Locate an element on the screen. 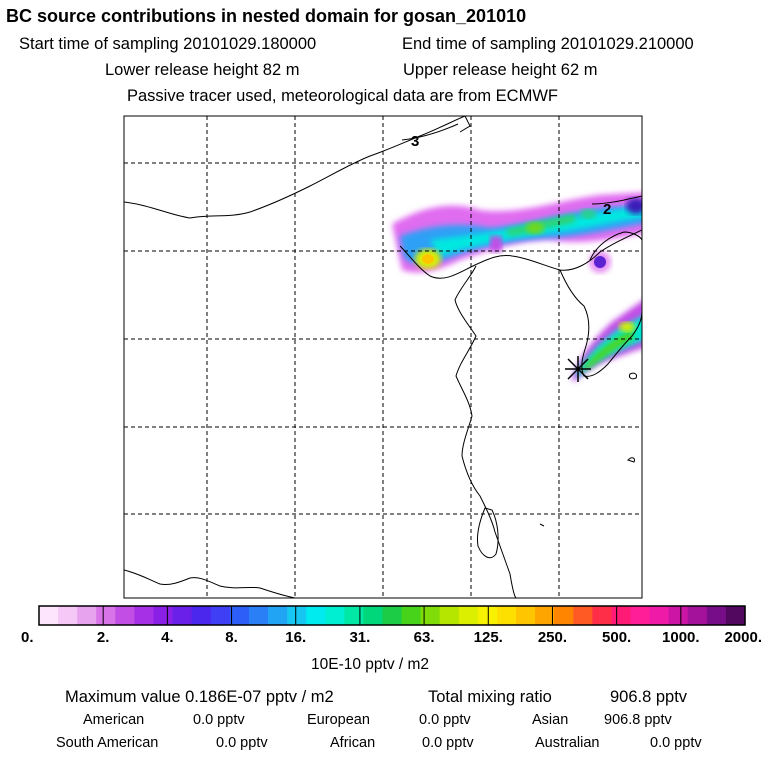 Image resolution: width=768 pixels, height=768 pixels. region-value: 906.8 pptv is located at coordinates (638, 720).